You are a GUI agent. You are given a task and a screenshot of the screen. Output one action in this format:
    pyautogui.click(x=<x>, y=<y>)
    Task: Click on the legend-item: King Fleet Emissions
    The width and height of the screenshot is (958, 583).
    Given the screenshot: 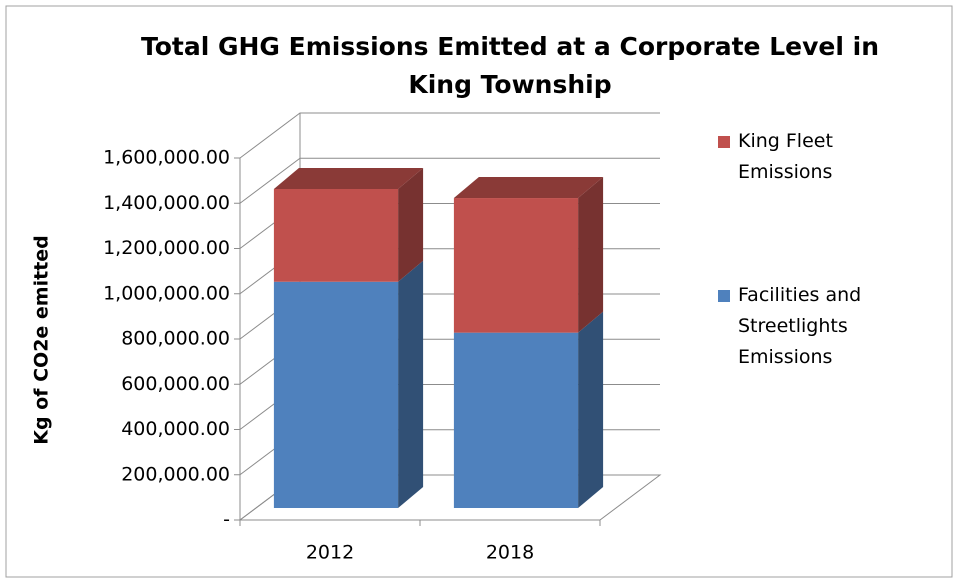 What is the action you would take?
    pyautogui.click(x=818, y=157)
    